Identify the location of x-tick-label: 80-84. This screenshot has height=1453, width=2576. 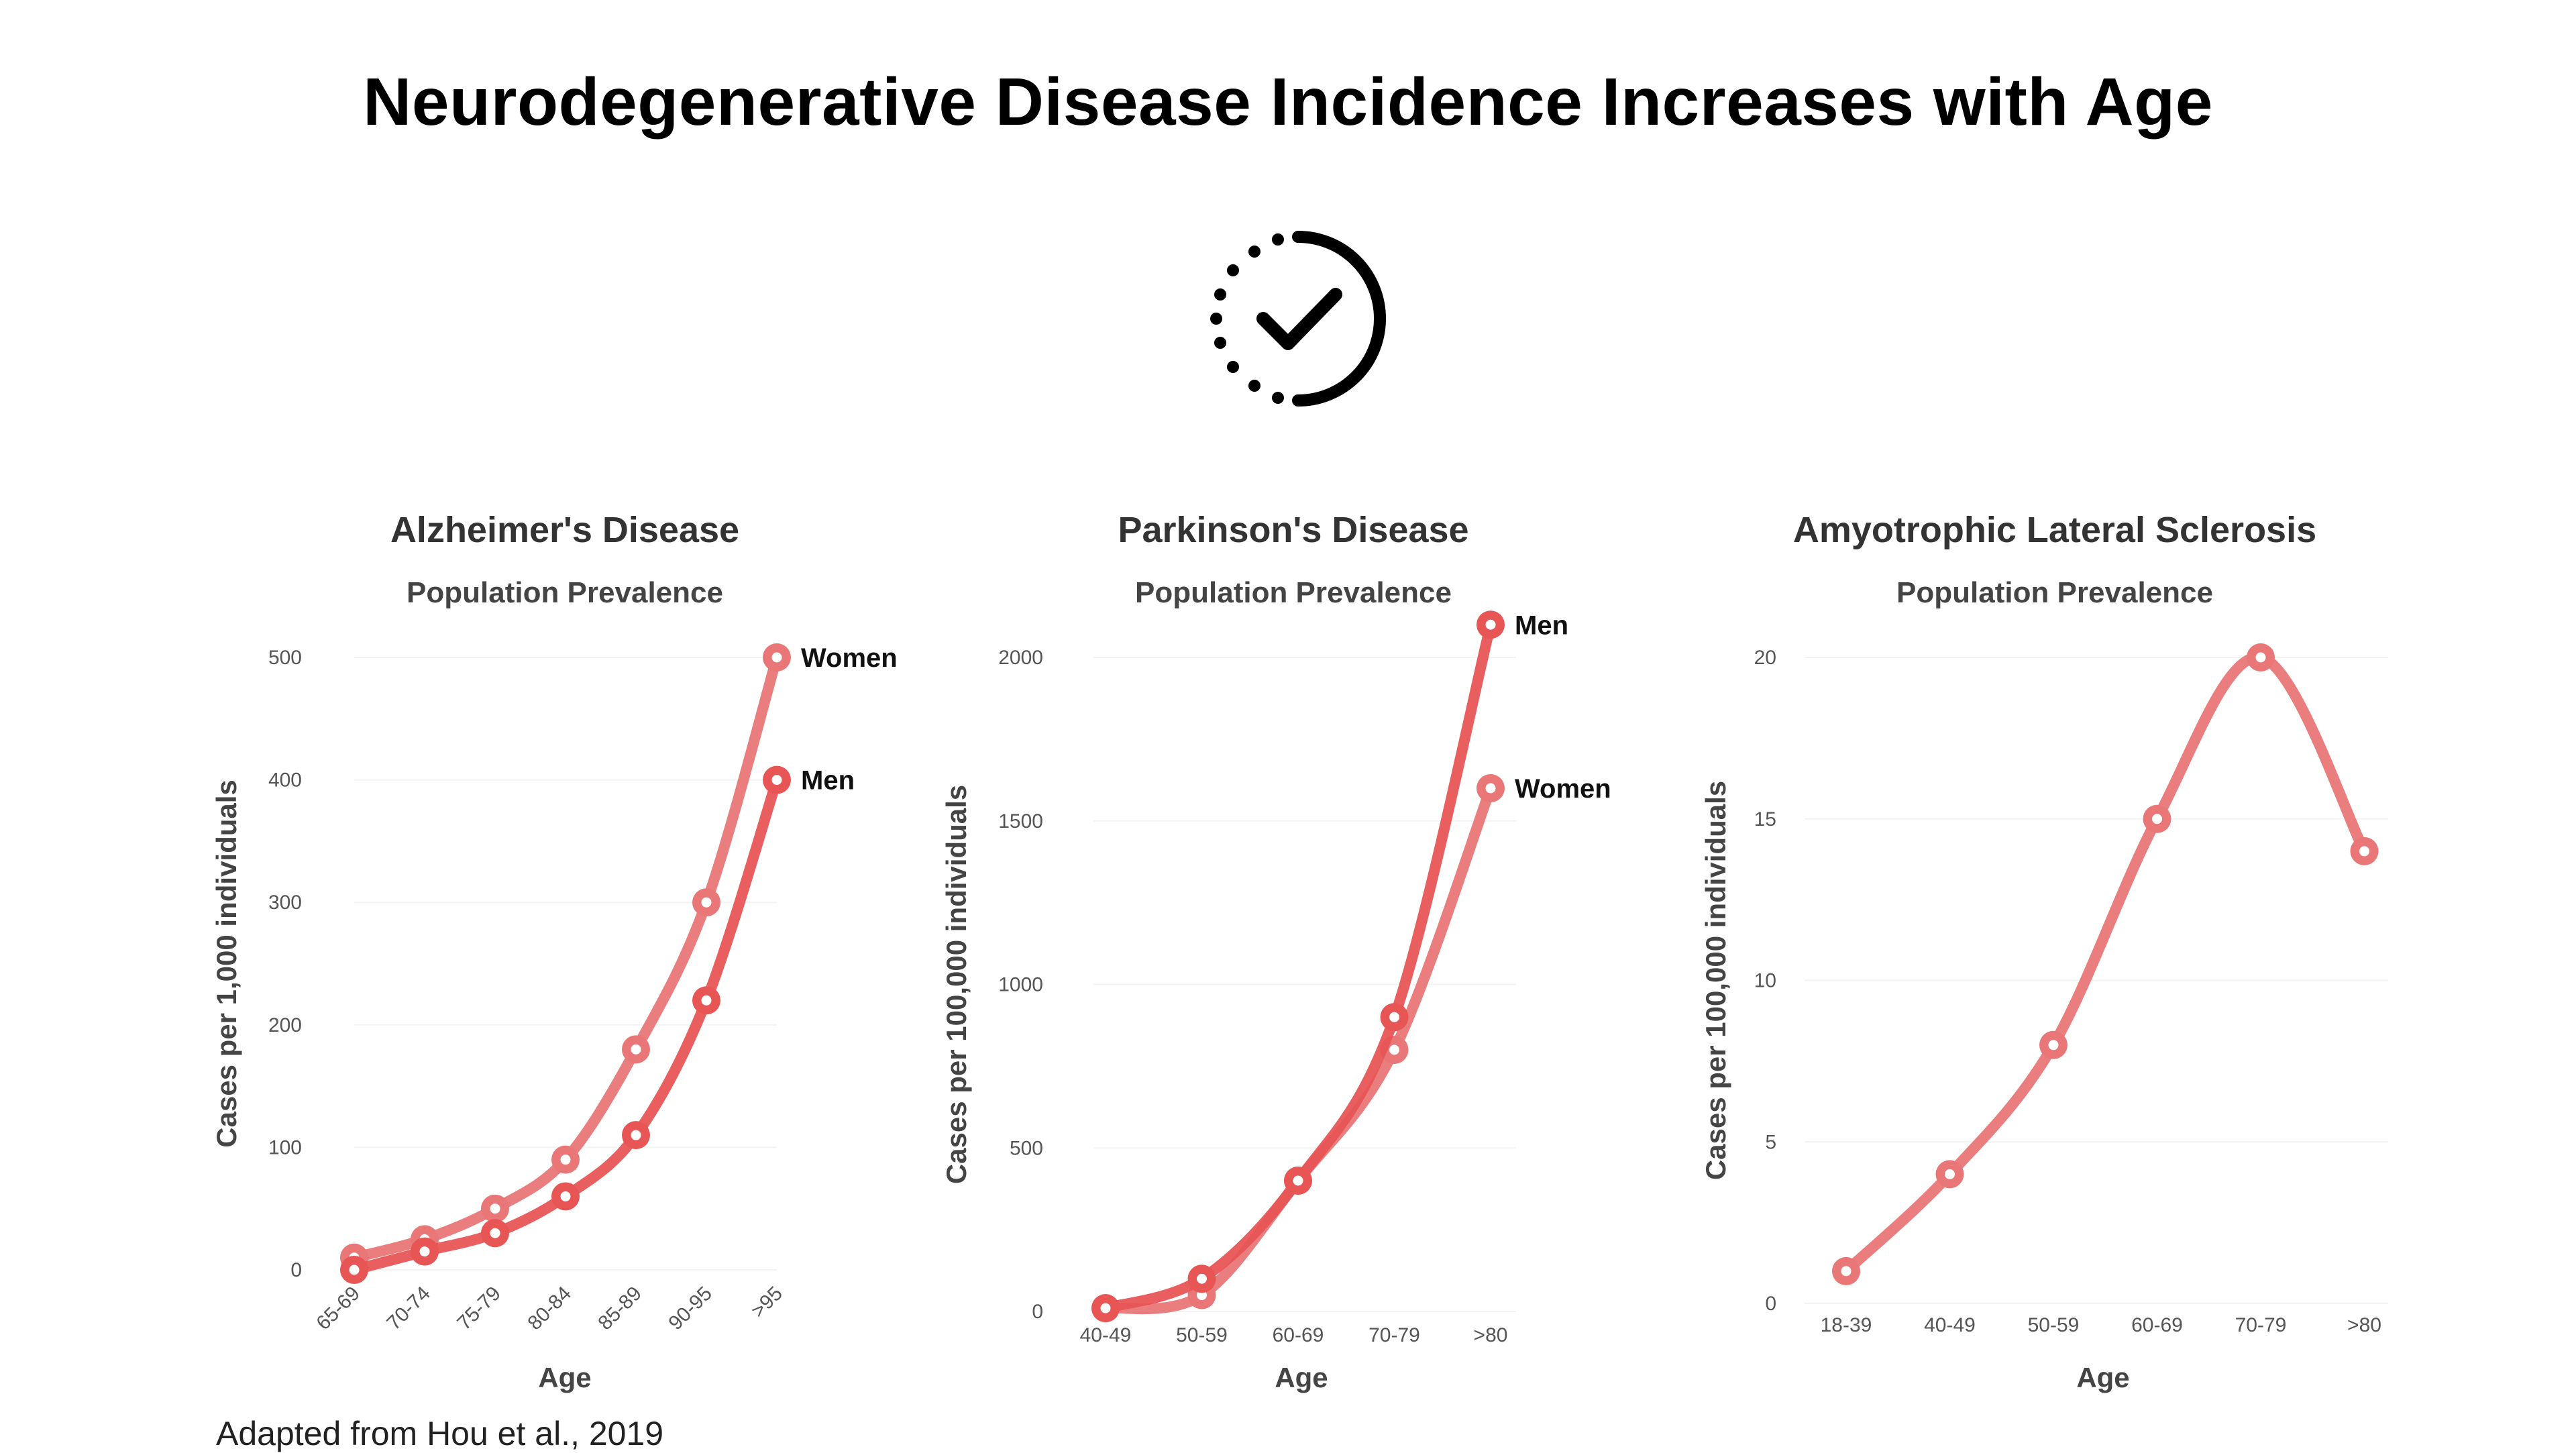
(549, 1309).